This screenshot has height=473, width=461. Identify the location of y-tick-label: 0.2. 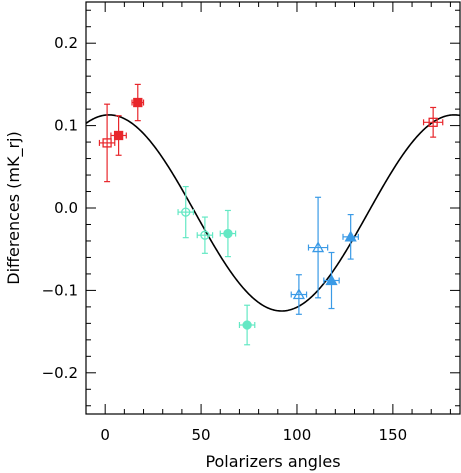
(66, 43).